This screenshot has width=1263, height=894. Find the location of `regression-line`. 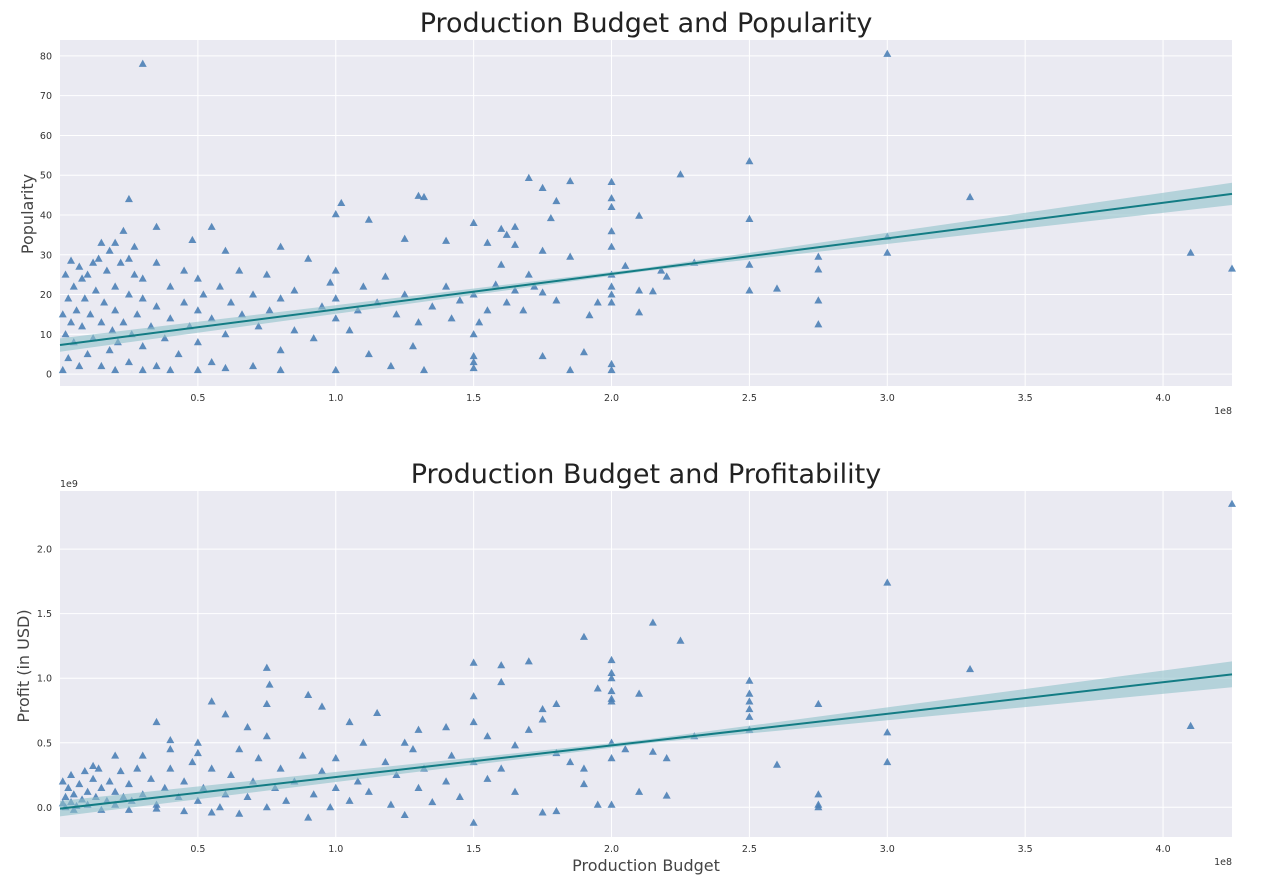

regression-line is located at coordinates (646, 741).